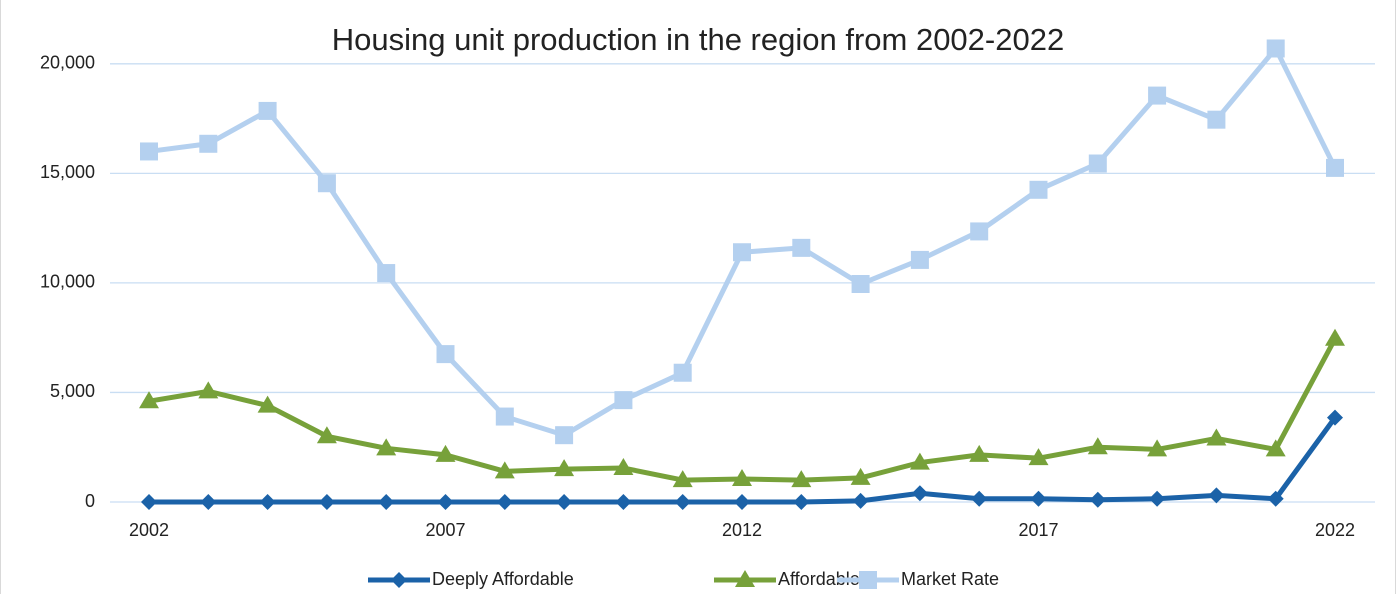 Image resolution: width=1396 pixels, height=594 pixels. Describe the element at coordinates (1038, 530) in the screenshot. I see `x-tick-label: 2017` at that location.